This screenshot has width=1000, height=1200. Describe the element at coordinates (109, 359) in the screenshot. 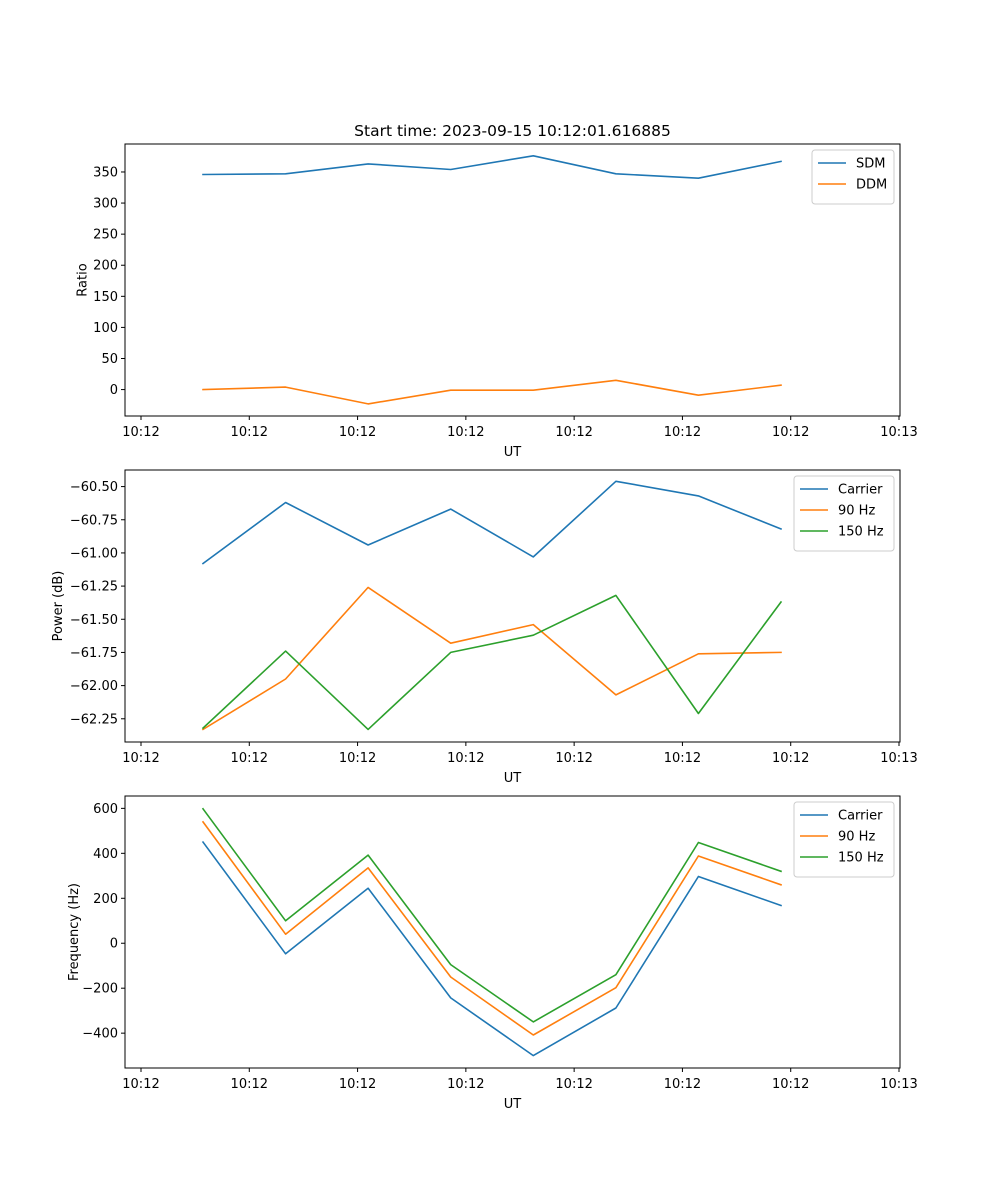

I see `y-tick-label: 50` at that location.